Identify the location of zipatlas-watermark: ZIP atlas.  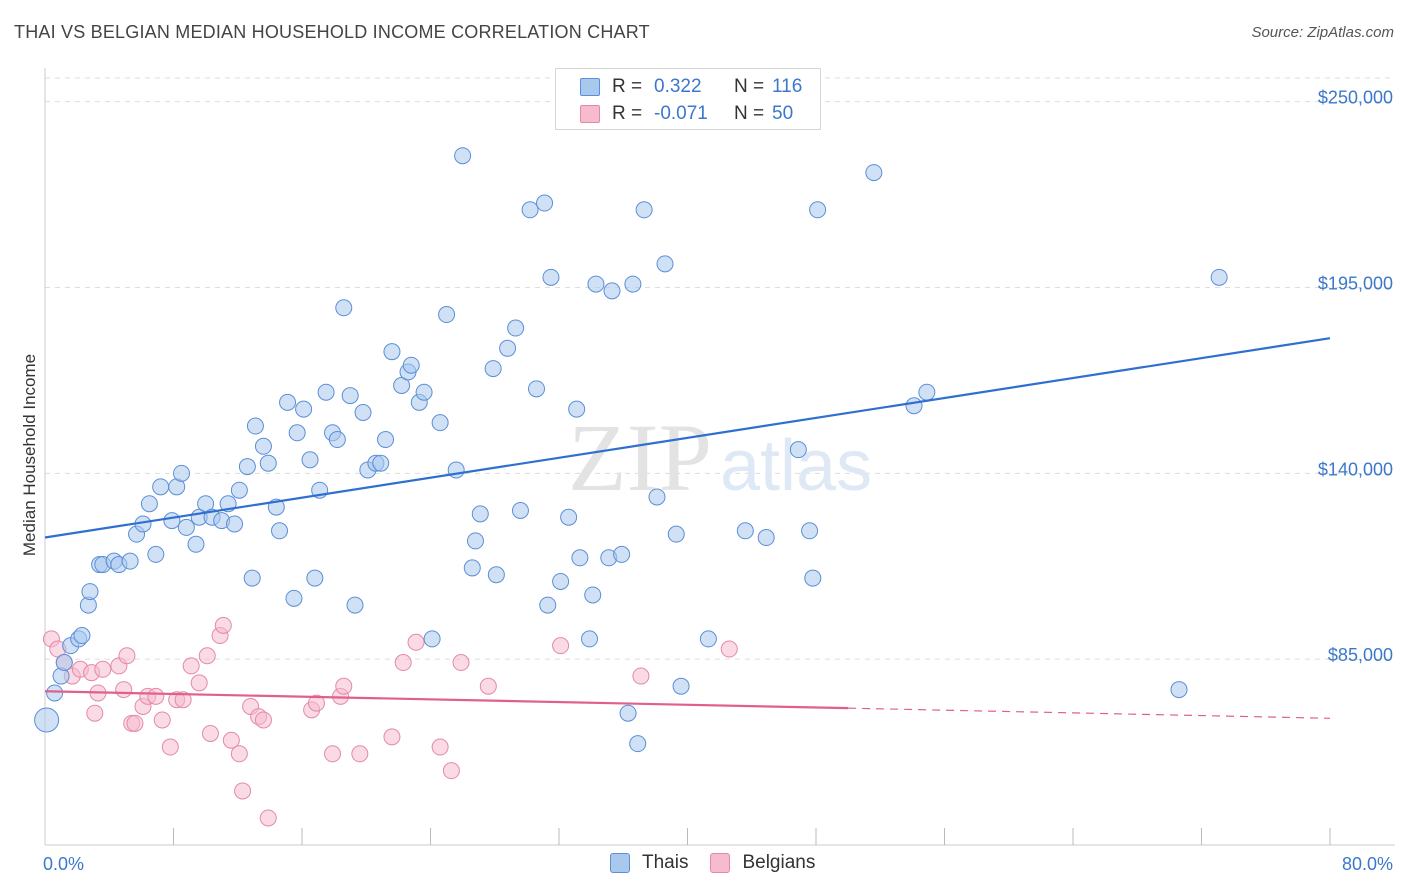
(720, 457).